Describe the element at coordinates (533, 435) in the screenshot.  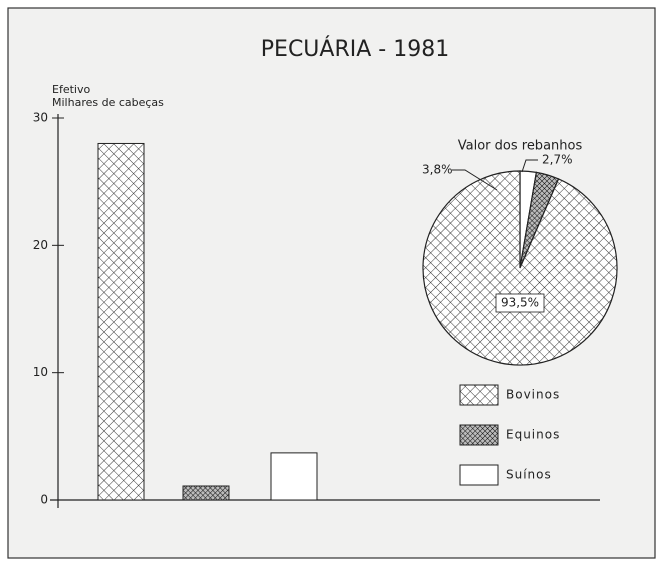
I see `legend-label: Equinos` at that location.